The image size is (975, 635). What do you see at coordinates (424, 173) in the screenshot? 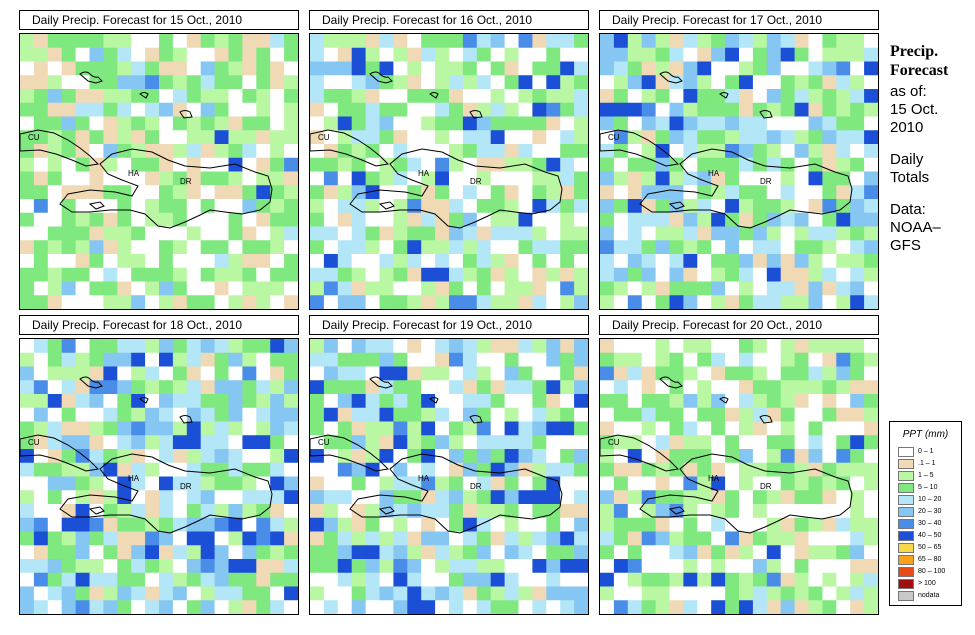
I see `country-label-haiti: HA` at bounding box center [424, 173].